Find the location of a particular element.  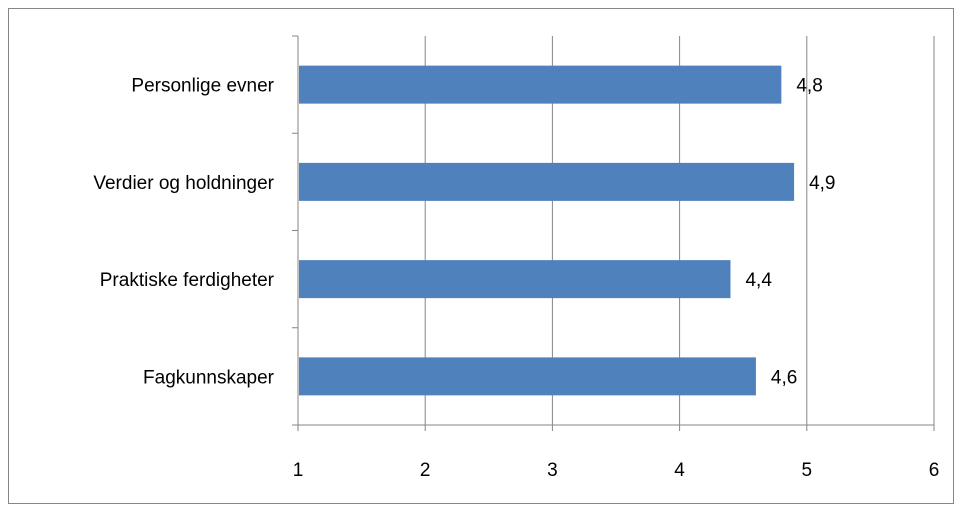

x-tick-label: 5 is located at coordinates (807, 470).